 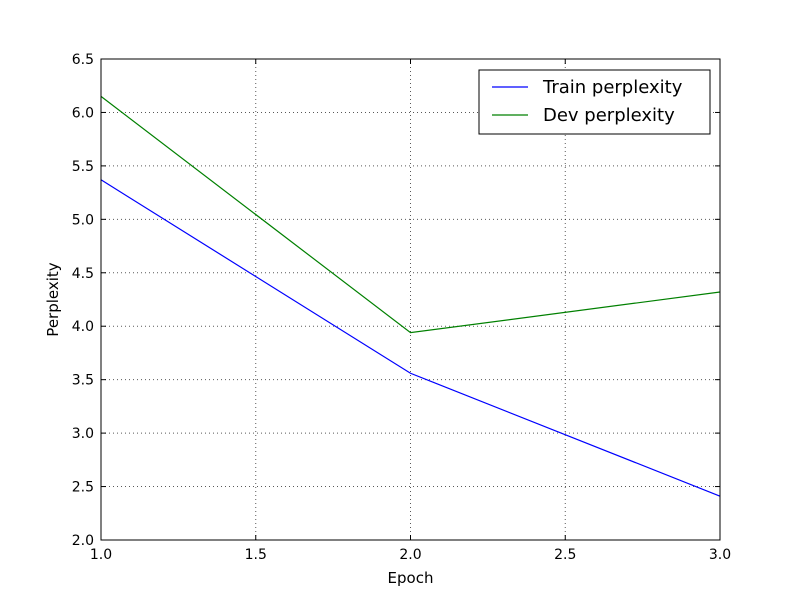 I want to click on y-tick-label: 4.5, so click(x=83, y=274).